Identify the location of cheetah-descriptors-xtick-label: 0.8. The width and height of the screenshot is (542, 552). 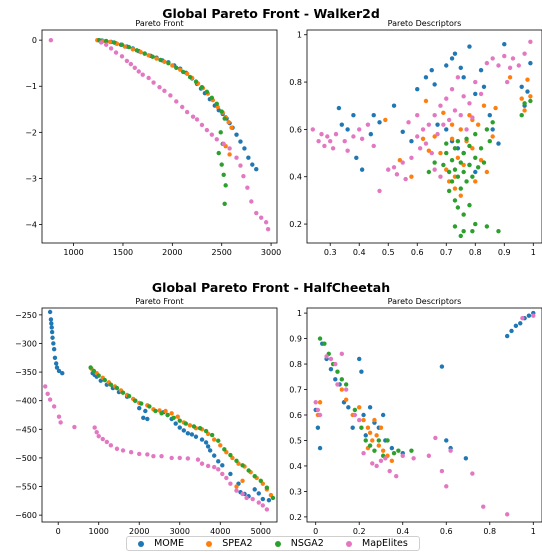
(489, 531).